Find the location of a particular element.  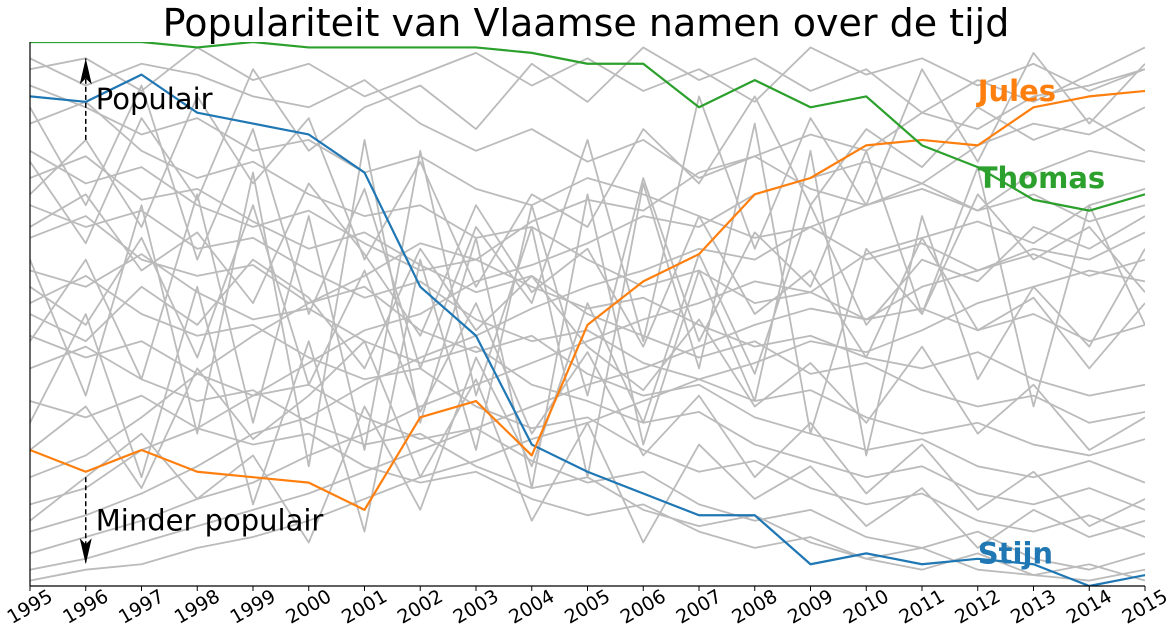

x-tick-label: 2004 is located at coordinates (531, 606).